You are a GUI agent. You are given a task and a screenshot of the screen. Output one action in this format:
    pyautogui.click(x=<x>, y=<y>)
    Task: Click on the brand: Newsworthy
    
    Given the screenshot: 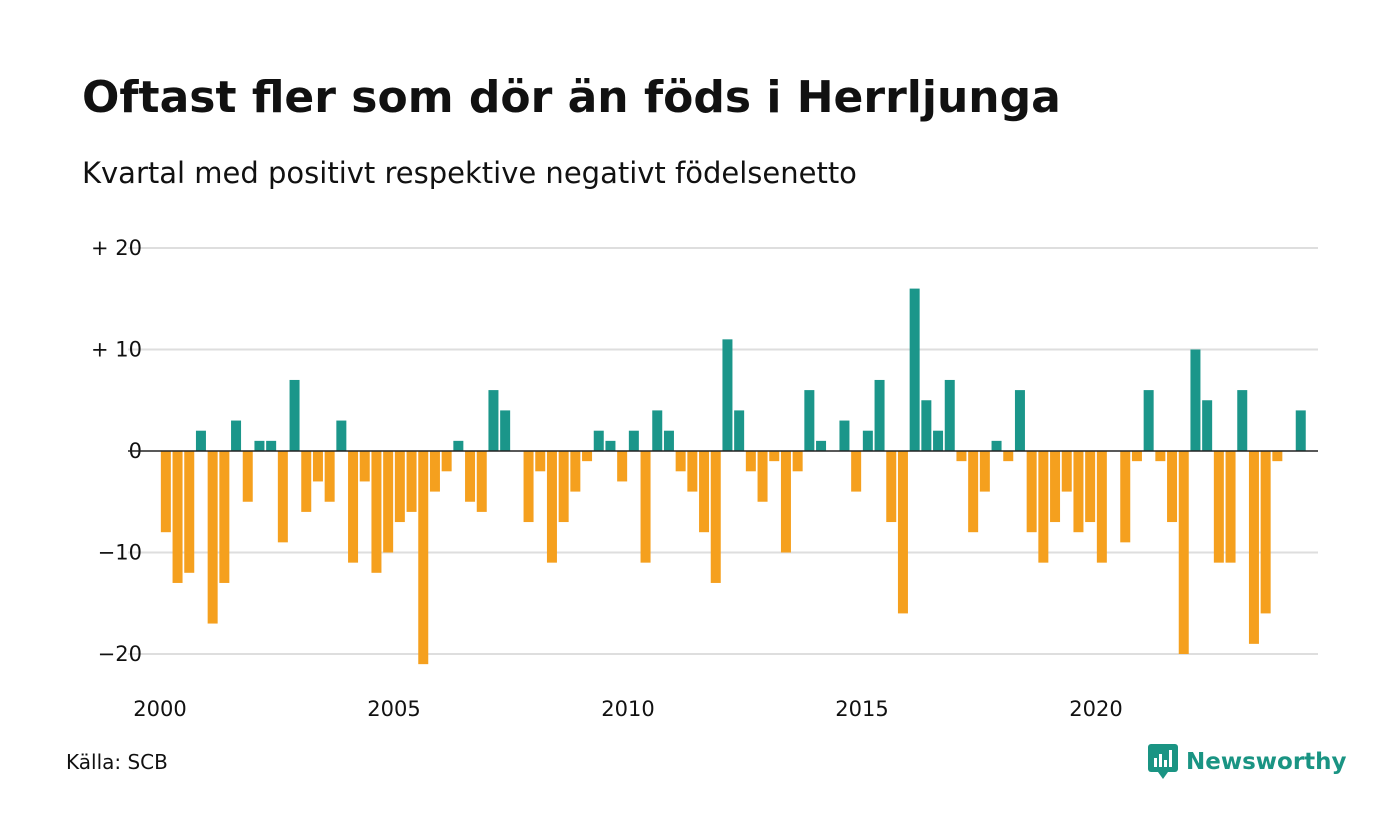 What is the action you would take?
    pyautogui.click(x=1247, y=762)
    